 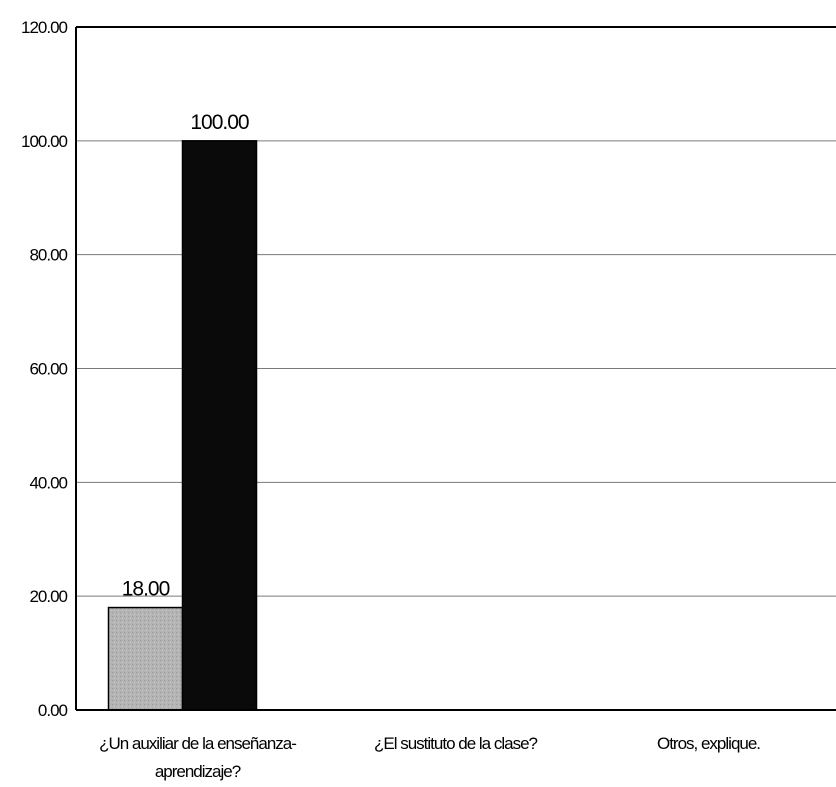 I want to click on y-tick-label: 100.00, so click(x=44, y=141).